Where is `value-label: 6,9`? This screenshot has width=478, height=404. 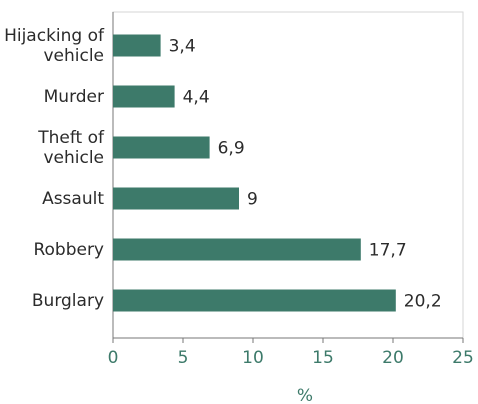
value-label: 6,9 is located at coordinates (231, 149).